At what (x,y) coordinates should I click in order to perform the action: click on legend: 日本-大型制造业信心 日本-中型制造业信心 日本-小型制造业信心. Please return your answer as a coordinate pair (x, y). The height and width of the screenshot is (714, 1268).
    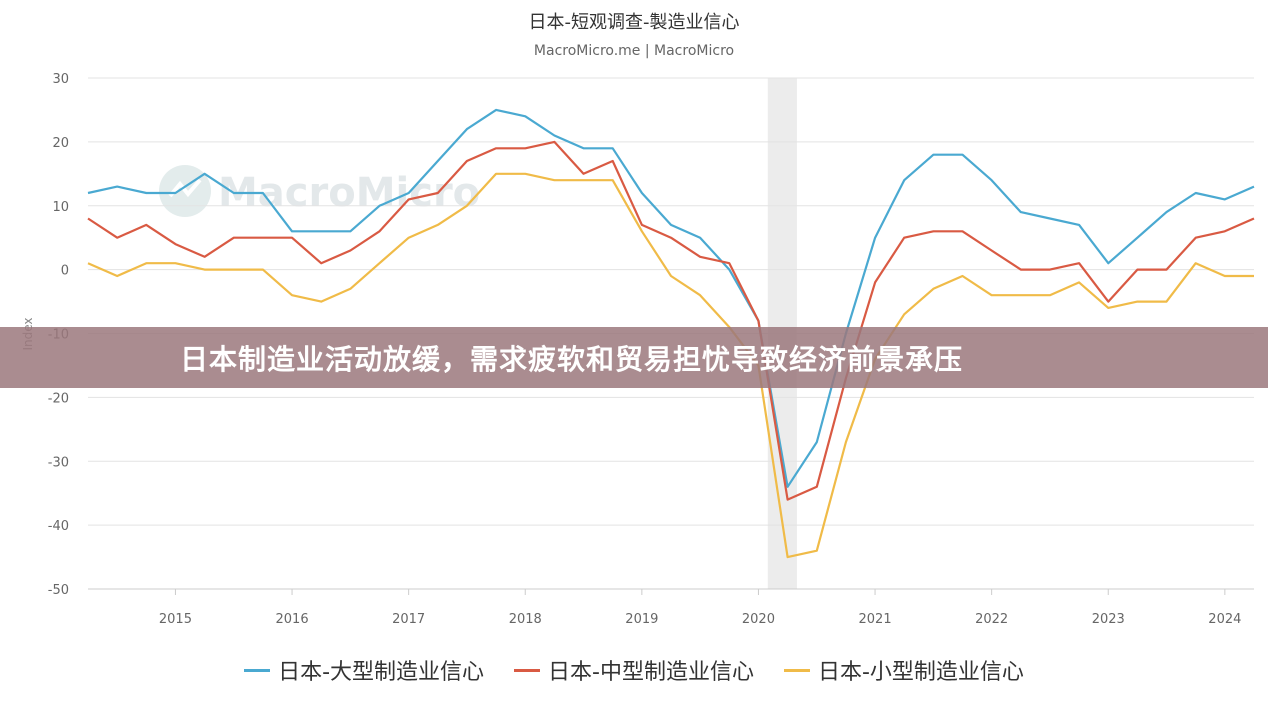
    Looking at the image, I should click on (634, 670).